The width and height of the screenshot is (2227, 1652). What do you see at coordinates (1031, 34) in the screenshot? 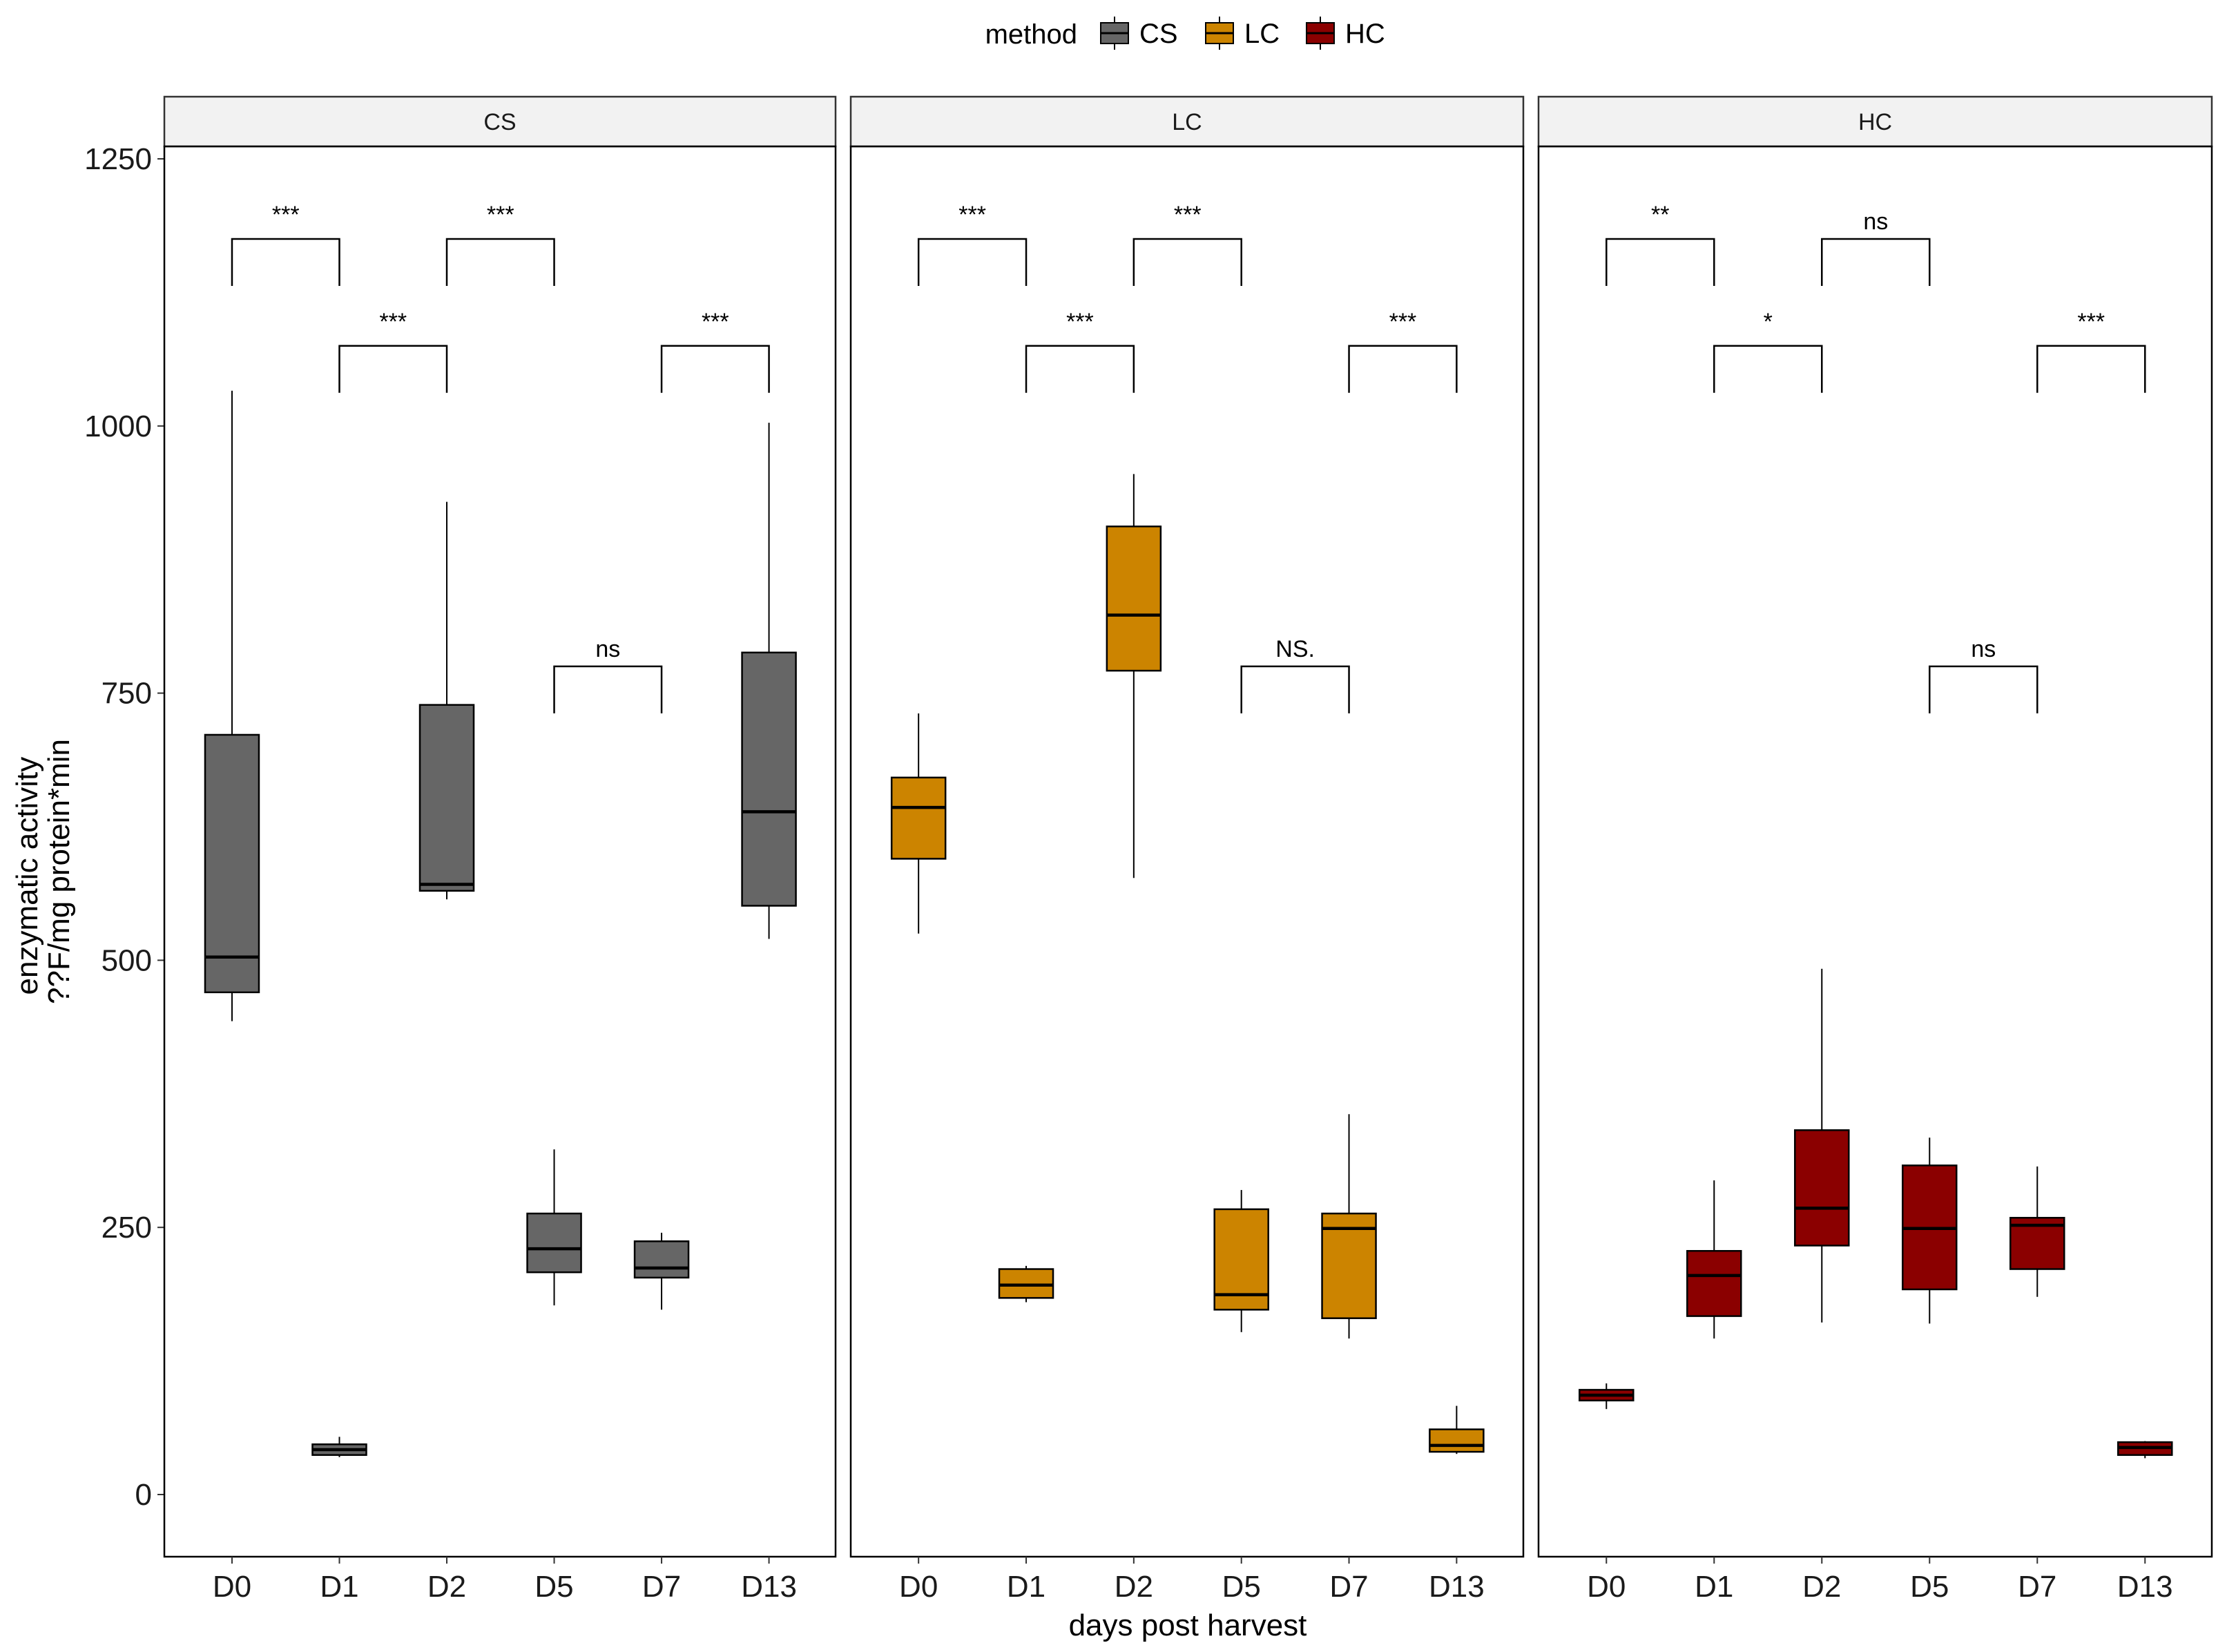
I see `legend-title: method` at bounding box center [1031, 34].